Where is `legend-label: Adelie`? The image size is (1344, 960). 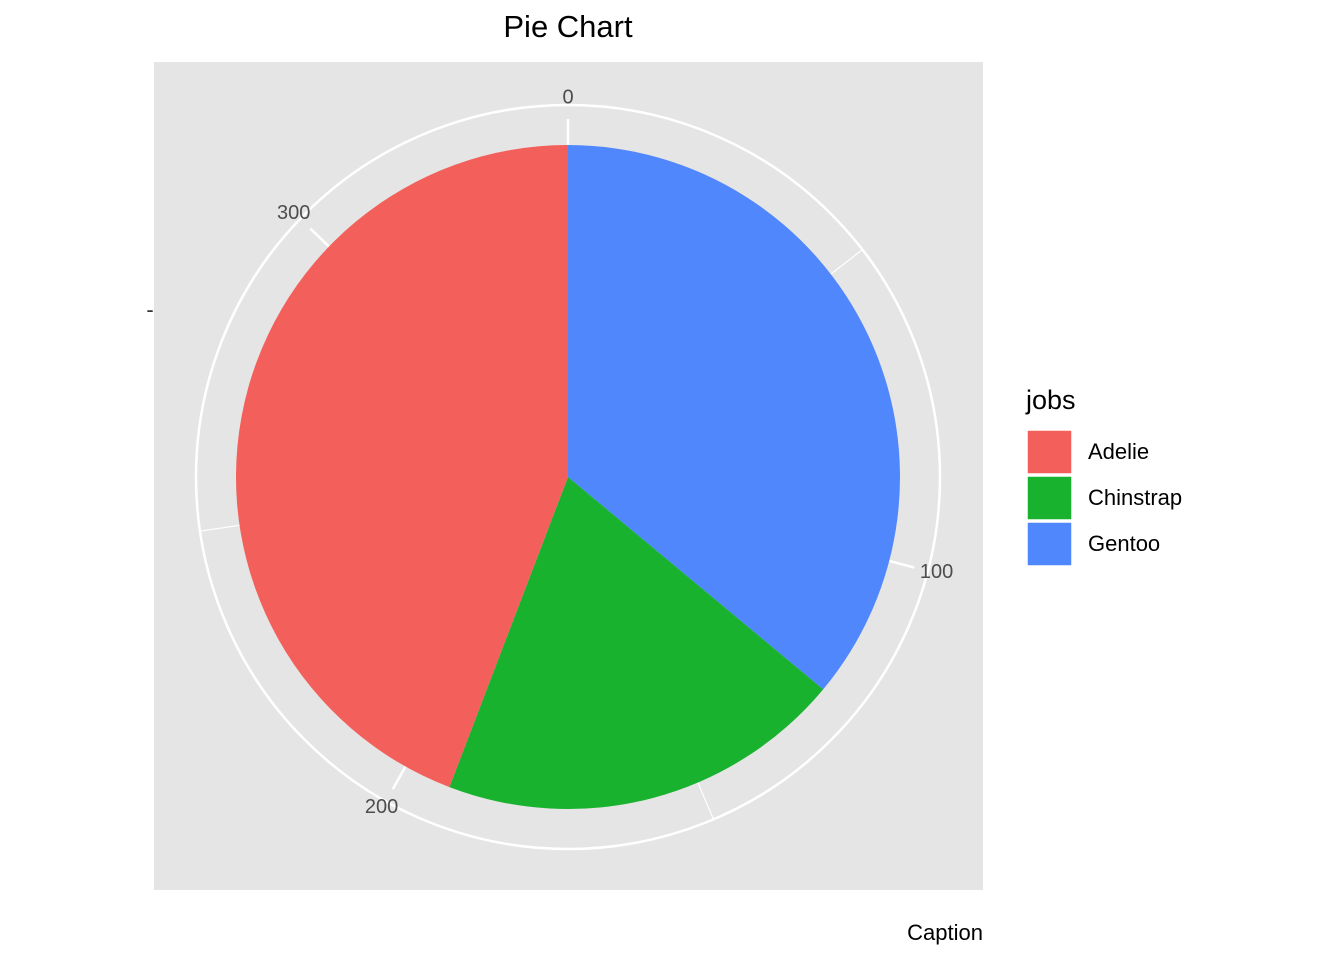
legend-label: Adelie is located at coordinates (1118, 451).